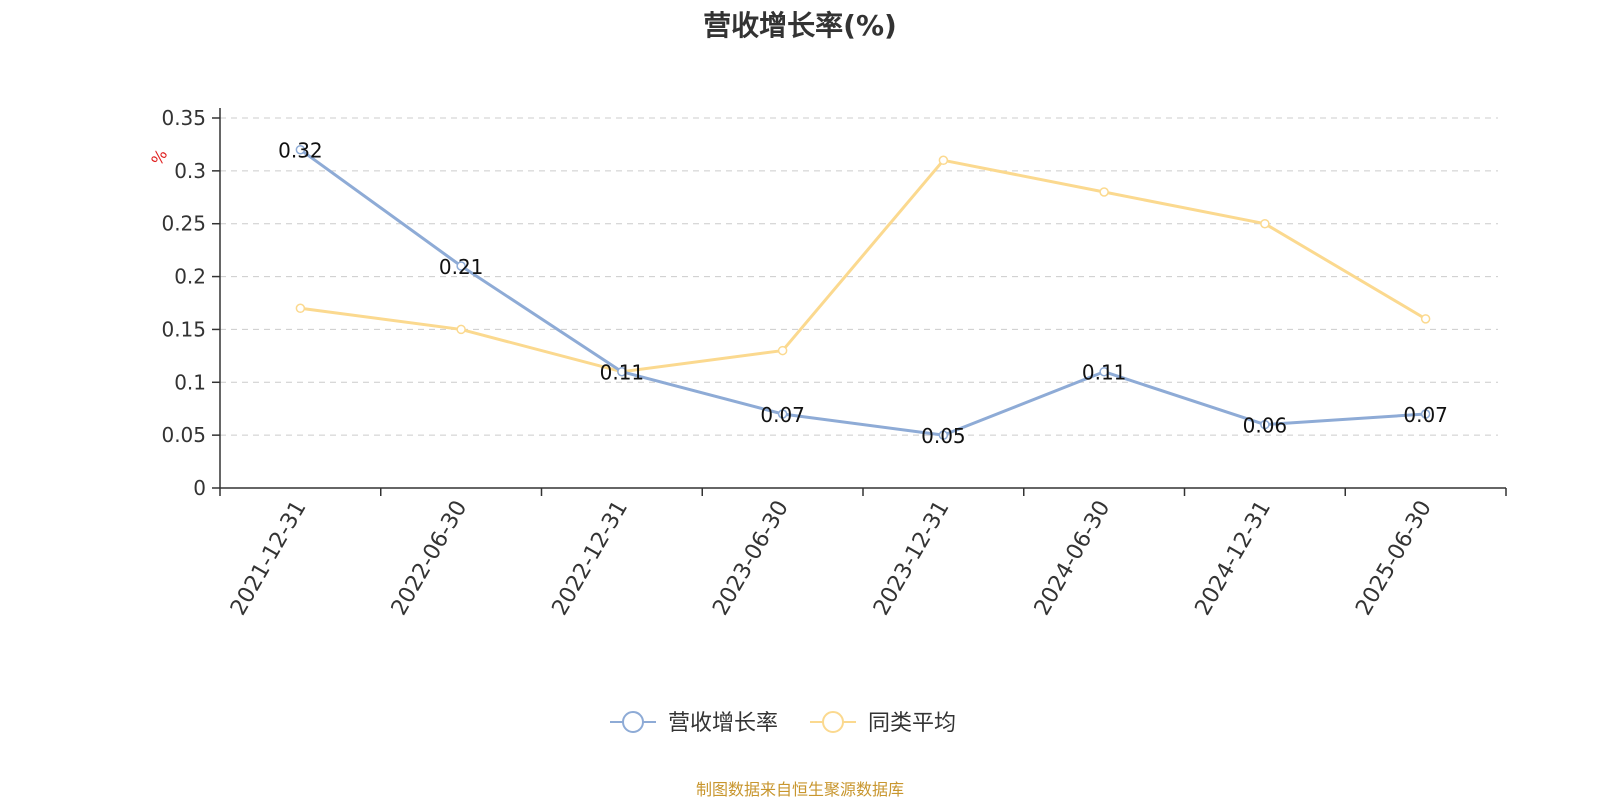  Describe the element at coordinates (190, 277) in the screenshot. I see `y-tick-label: 0.2` at that location.